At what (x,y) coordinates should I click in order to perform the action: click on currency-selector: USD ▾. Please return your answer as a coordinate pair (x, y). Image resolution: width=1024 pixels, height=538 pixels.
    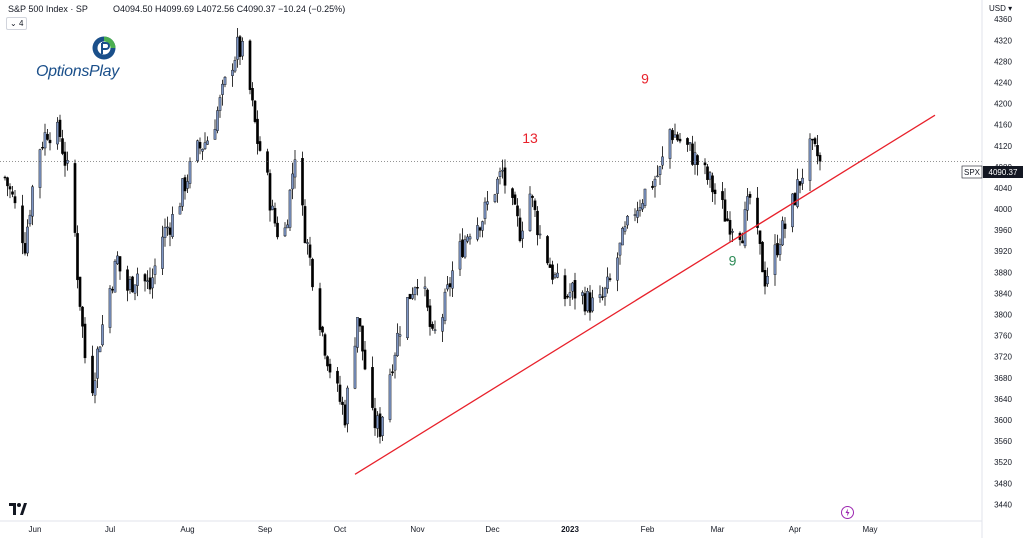
    Looking at the image, I should click on (1001, 8).